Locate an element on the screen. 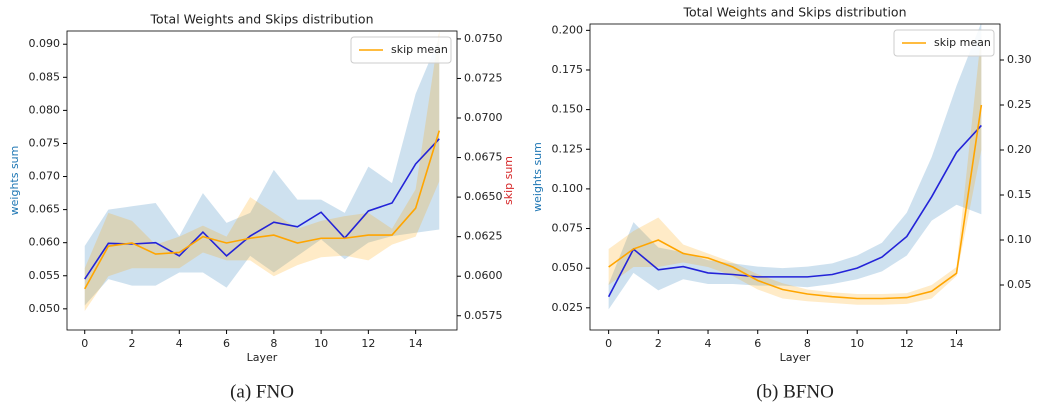  y2-tick-label: 0.0625 is located at coordinates (483, 236).